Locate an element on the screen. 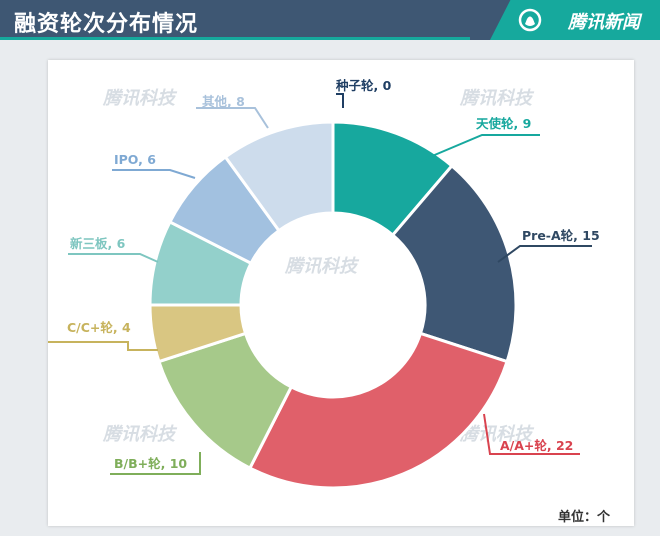 Image resolution: width=660 pixels, height=536 pixels. header-bar: 融资轮次分布情况 腾讯新闻 is located at coordinates (330, 20).